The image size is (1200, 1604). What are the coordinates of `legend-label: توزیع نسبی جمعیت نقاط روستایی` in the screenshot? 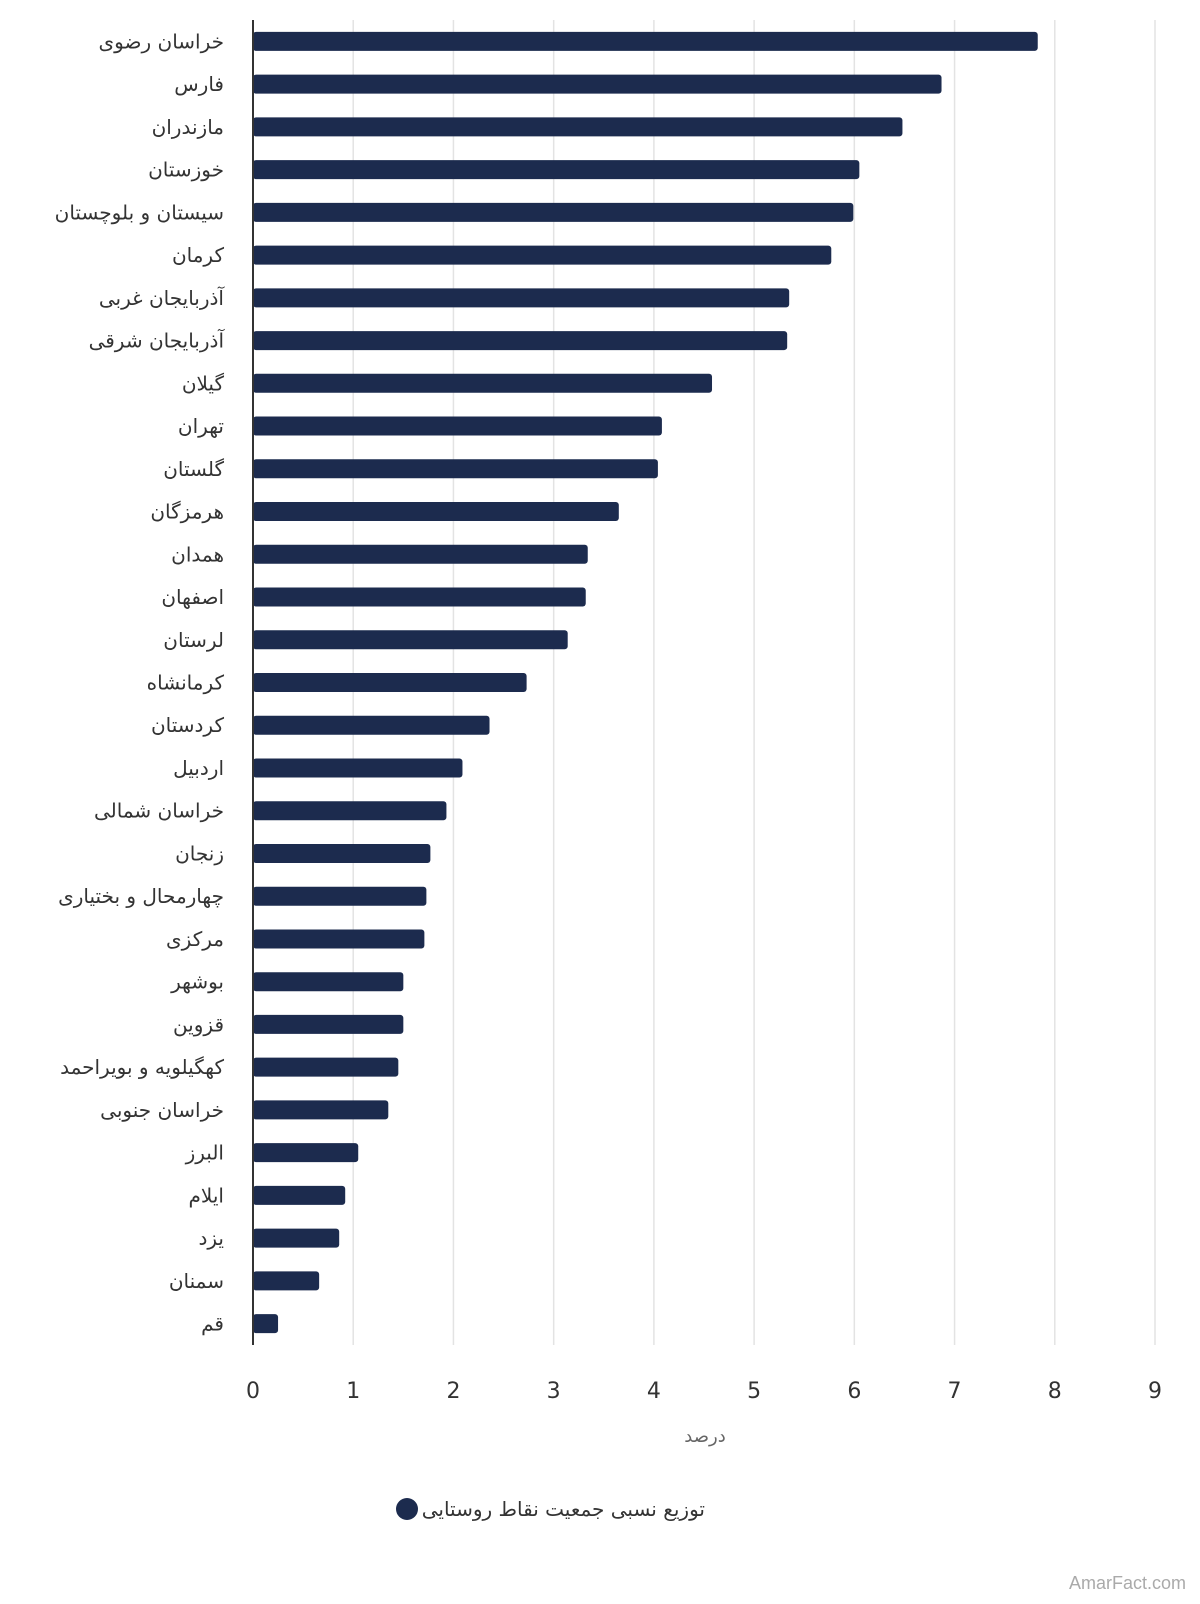 It's located at (563, 1509).